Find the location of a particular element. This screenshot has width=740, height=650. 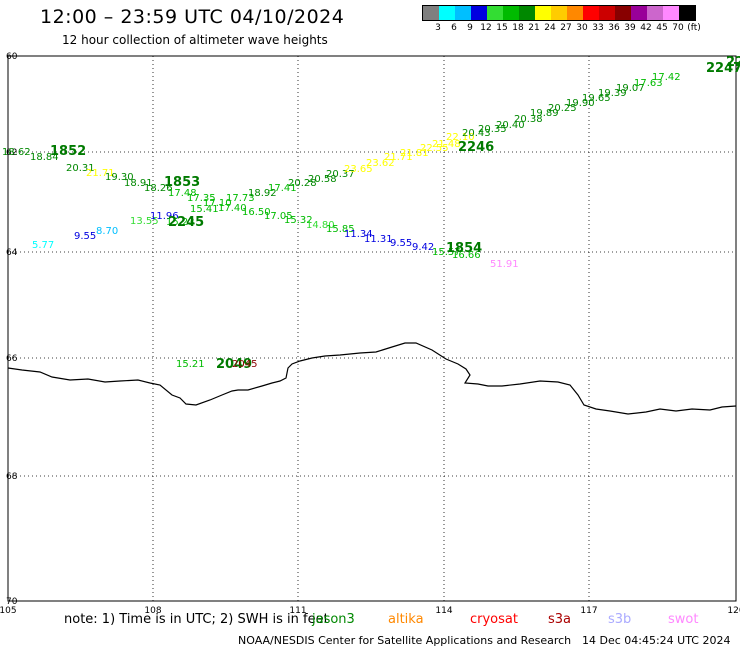

wave-height-label: 51.91 is located at coordinates (504, 264).